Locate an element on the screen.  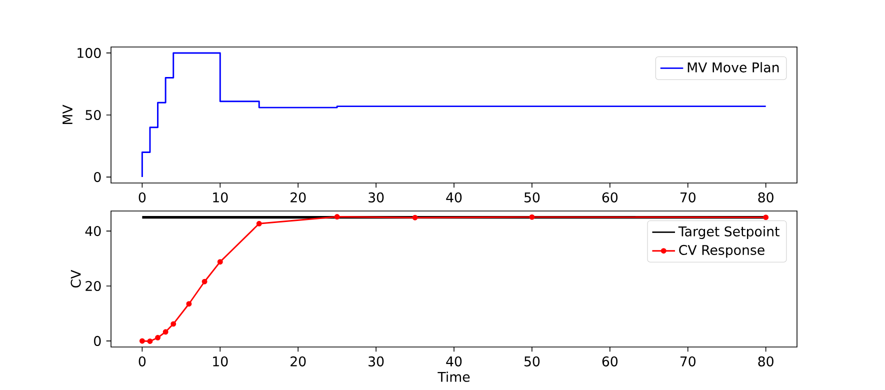
y-axis-title: MV is located at coordinates (67, 114).